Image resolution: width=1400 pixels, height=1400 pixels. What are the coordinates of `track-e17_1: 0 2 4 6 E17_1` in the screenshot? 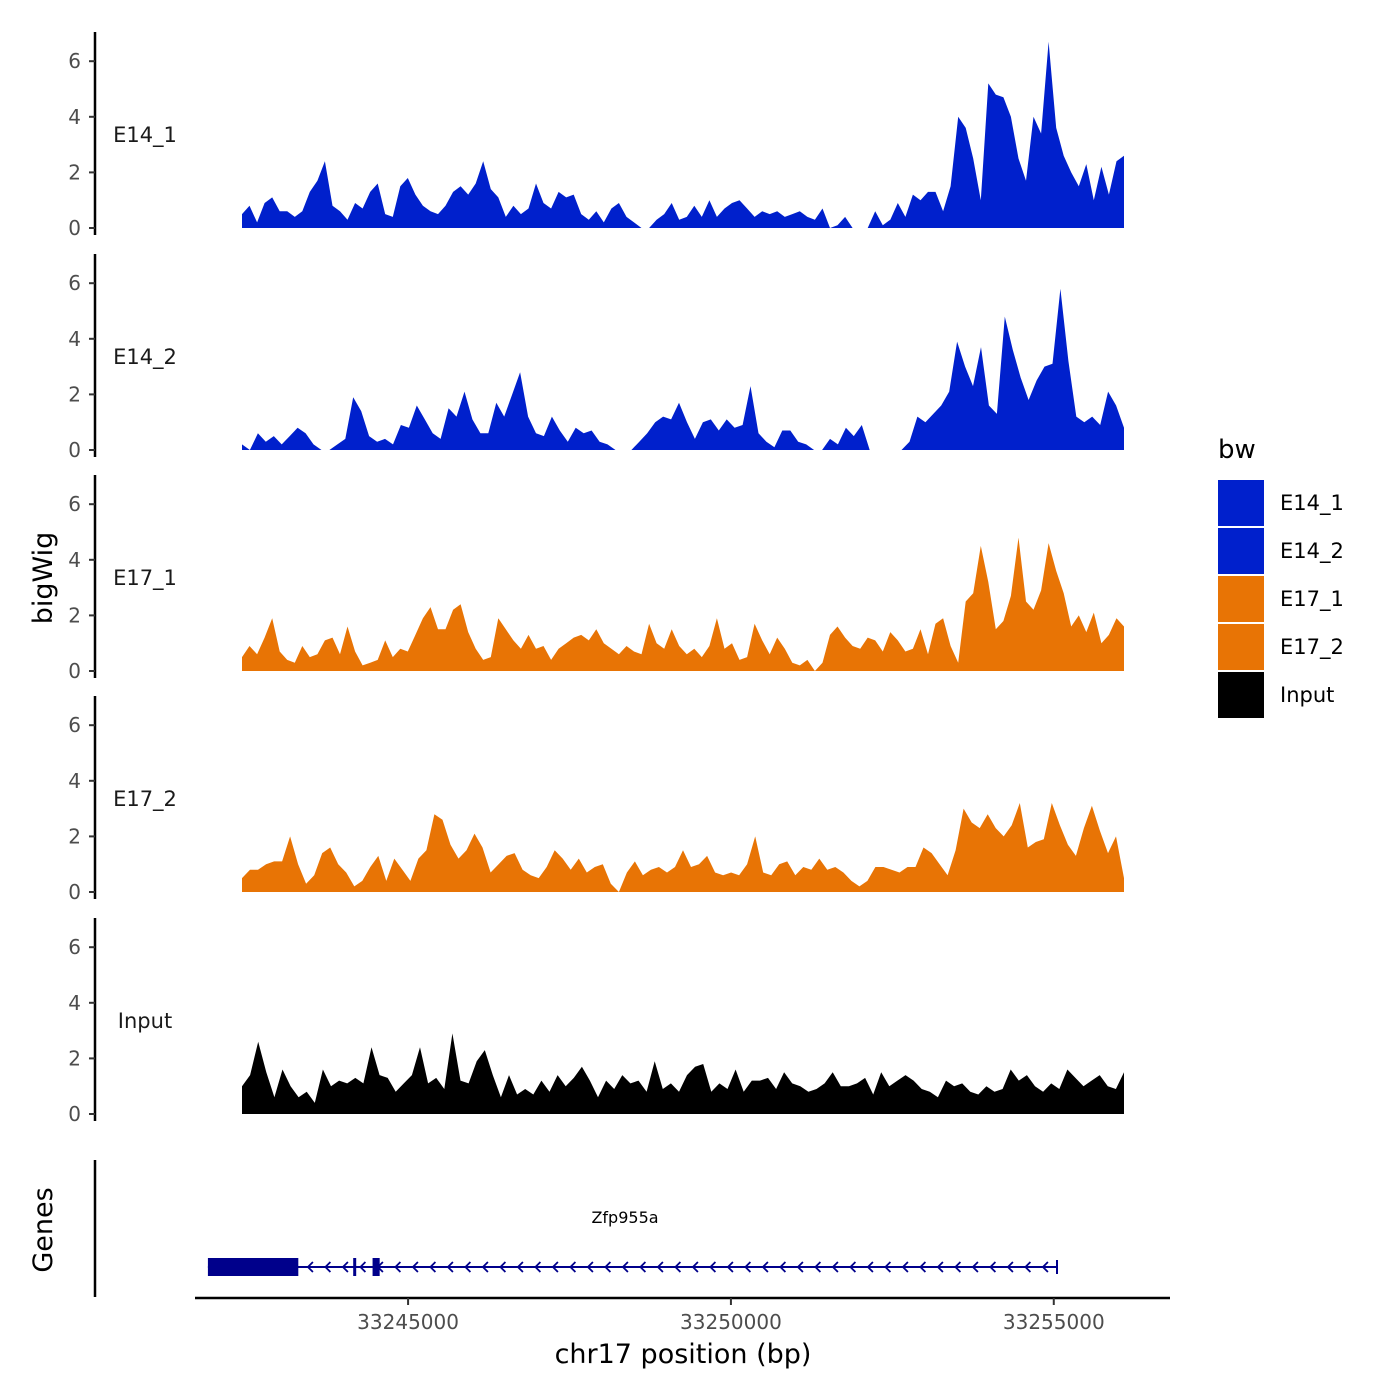 It's located at (596, 579).